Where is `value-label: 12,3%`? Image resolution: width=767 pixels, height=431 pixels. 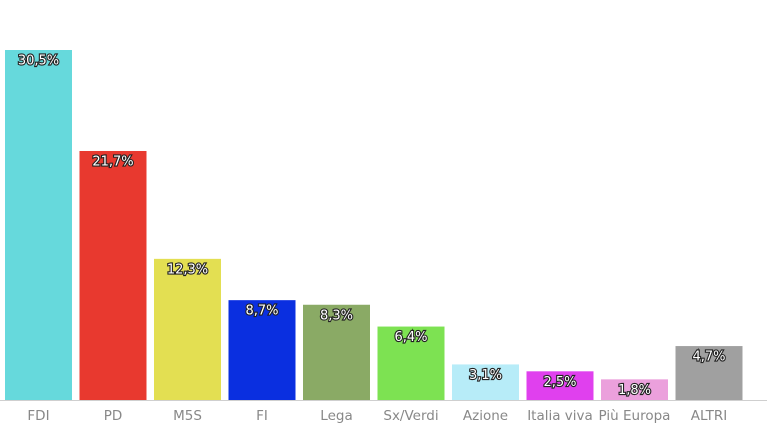 value-label: 12,3% is located at coordinates (187, 269).